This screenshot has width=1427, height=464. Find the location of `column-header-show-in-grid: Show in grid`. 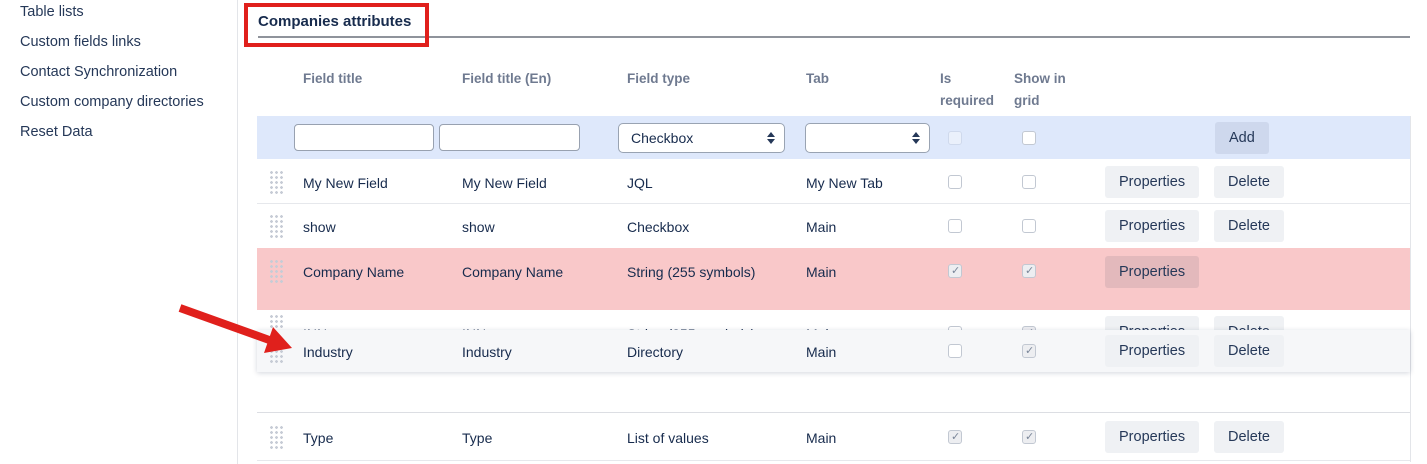

column-header-show-in-grid: Show in grid is located at coordinates (1040, 89).